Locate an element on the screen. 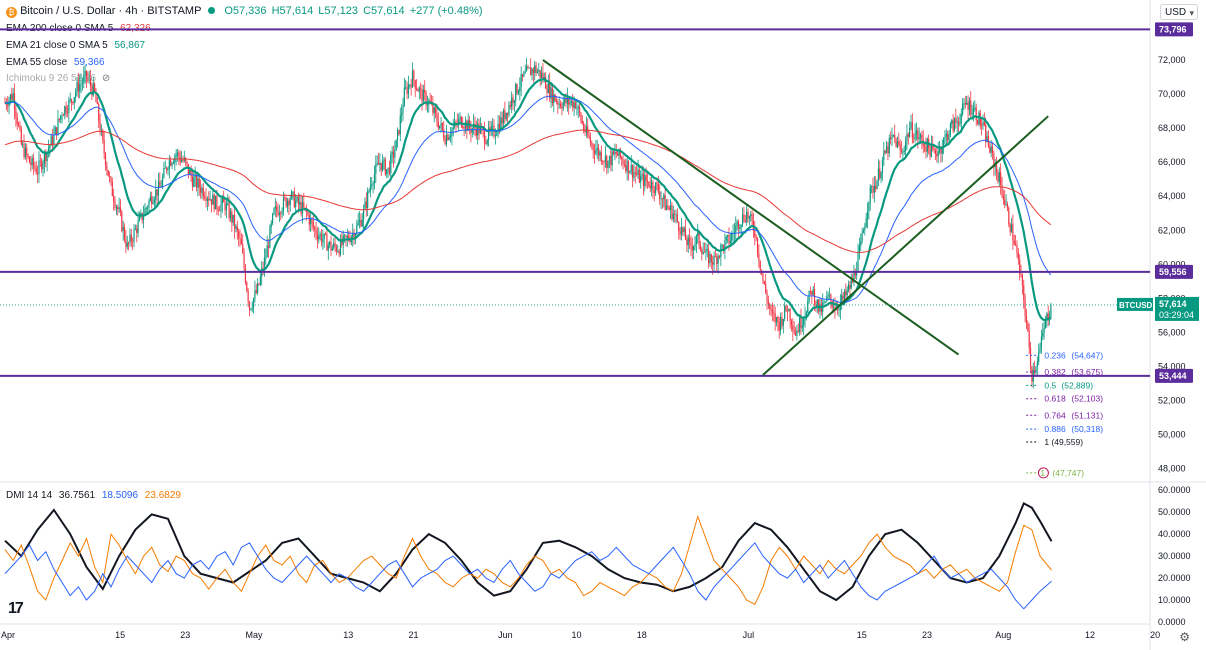 The image size is (1206, 650). indicator-ema55: EMA 55 close 59,366 is located at coordinates (55, 62).